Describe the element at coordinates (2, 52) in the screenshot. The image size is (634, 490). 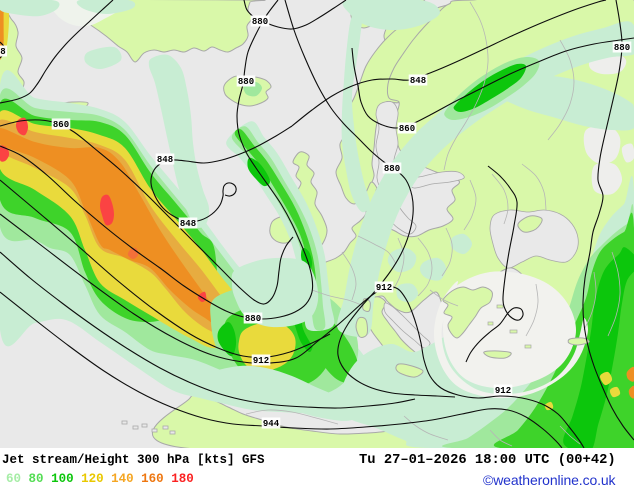
I see `svg-text: 8` at that location.